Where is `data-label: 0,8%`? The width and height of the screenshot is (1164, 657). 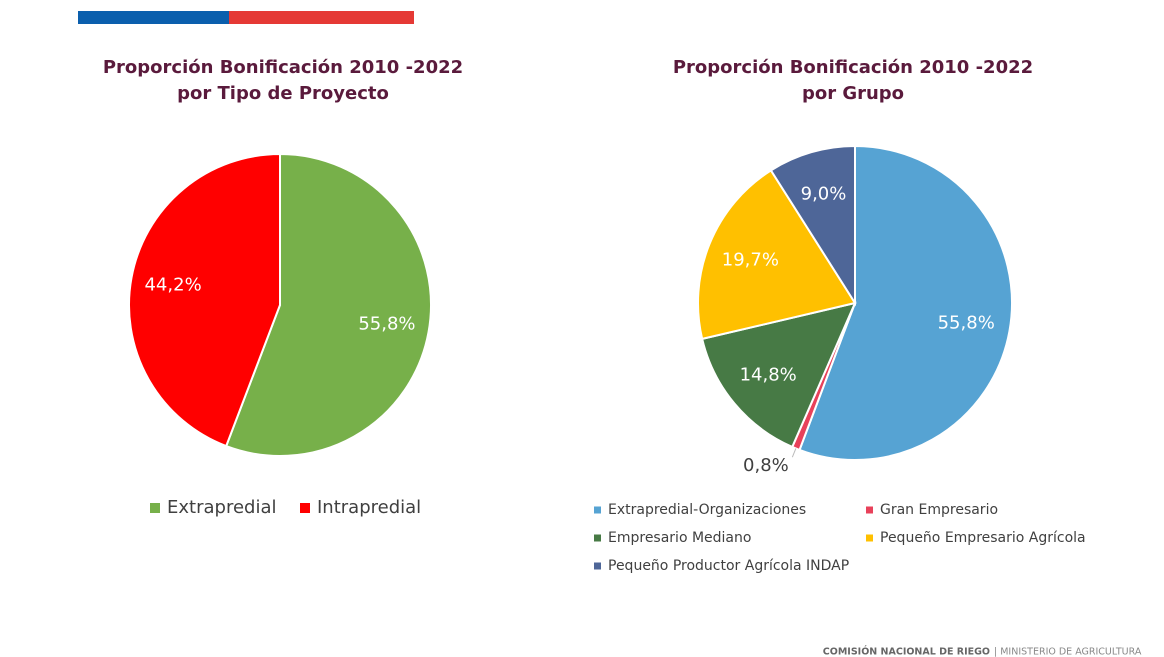
data-label: 0,8% is located at coordinates (766, 465).